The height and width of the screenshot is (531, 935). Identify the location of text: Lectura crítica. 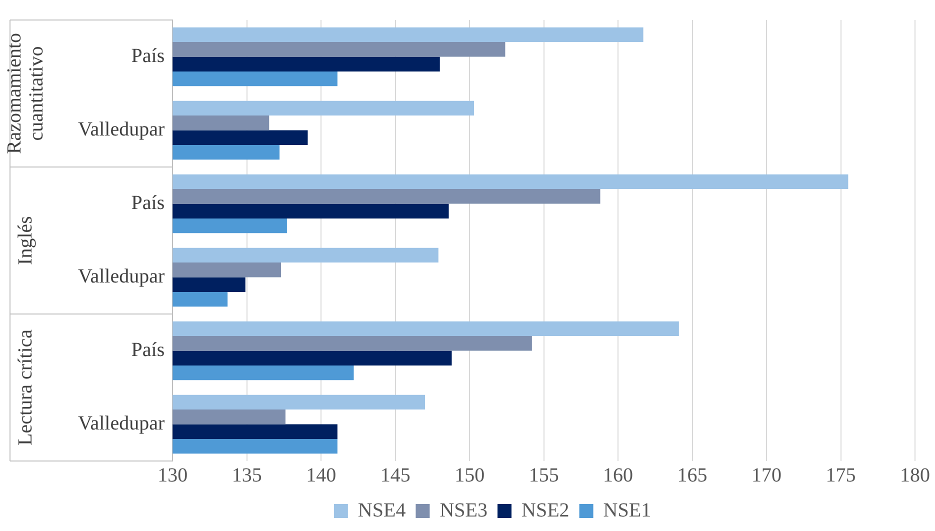
(25, 387).